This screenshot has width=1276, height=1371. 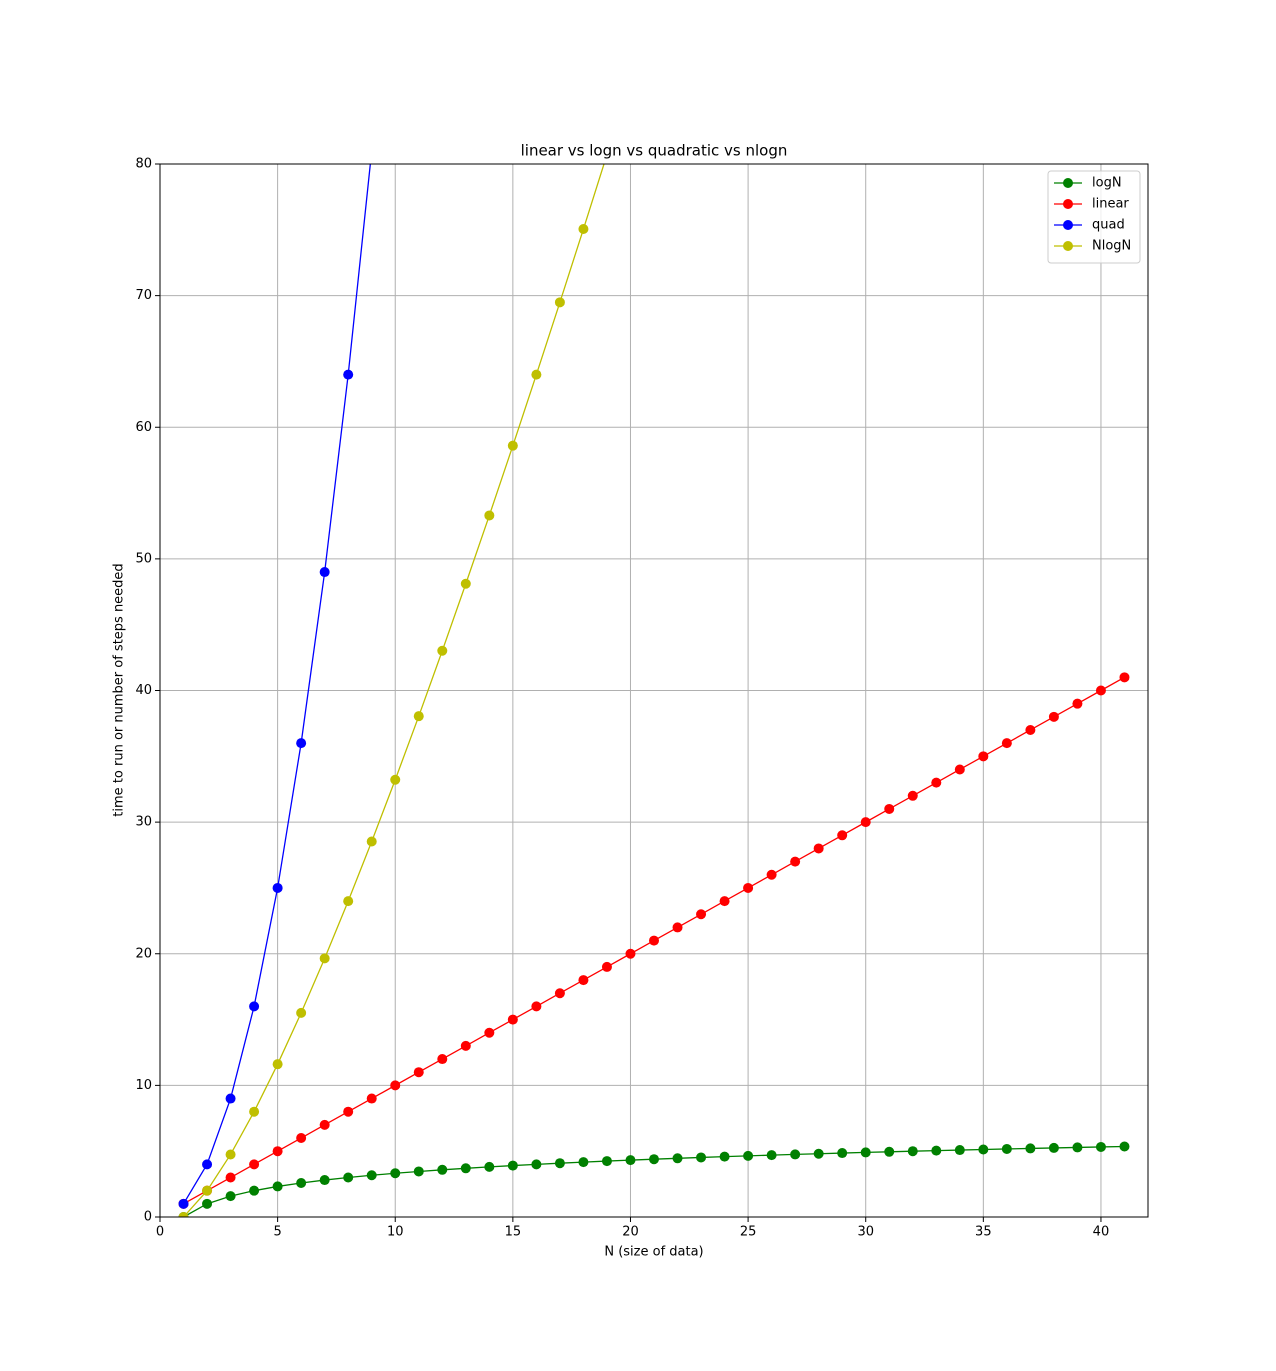 I want to click on series-line, so click(x=276, y=684).